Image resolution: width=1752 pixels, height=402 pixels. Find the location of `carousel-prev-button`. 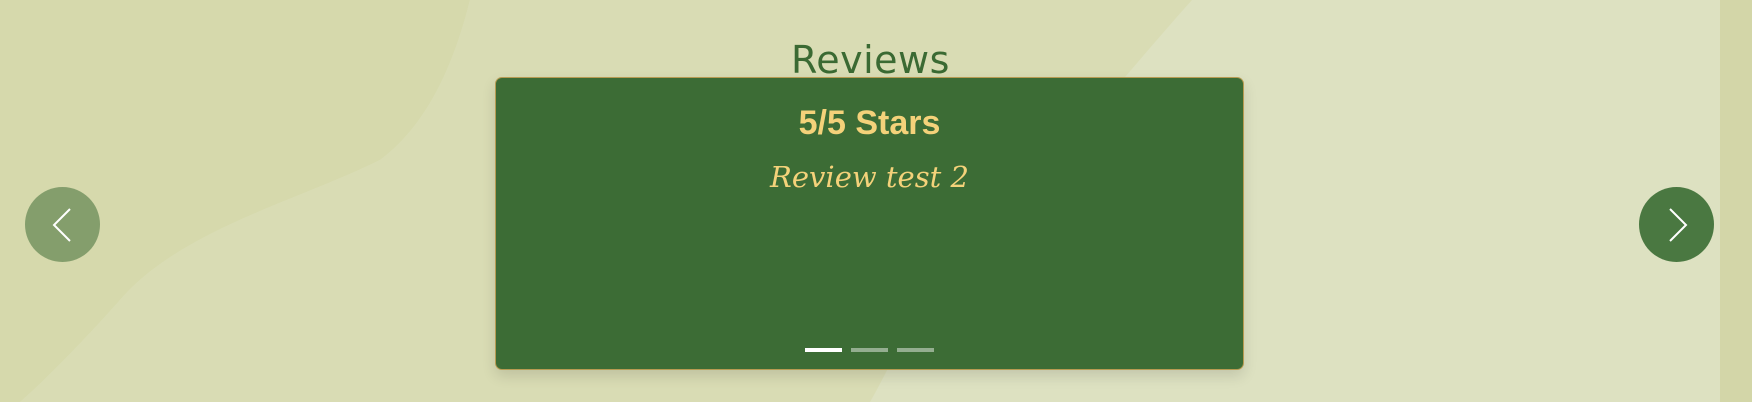

carousel-prev-button is located at coordinates (62, 224).